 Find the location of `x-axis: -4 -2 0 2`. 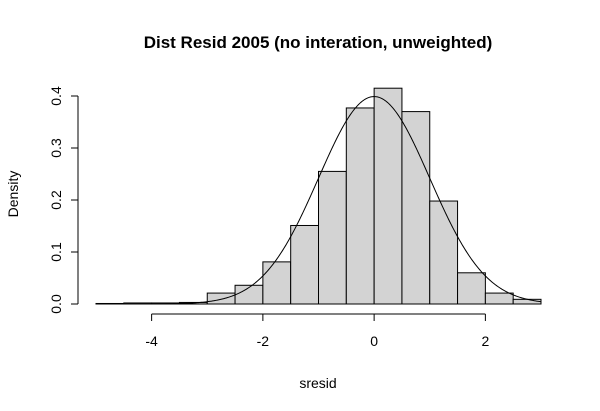

x-axis: -4 -2 0 2 is located at coordinates (317, 331).